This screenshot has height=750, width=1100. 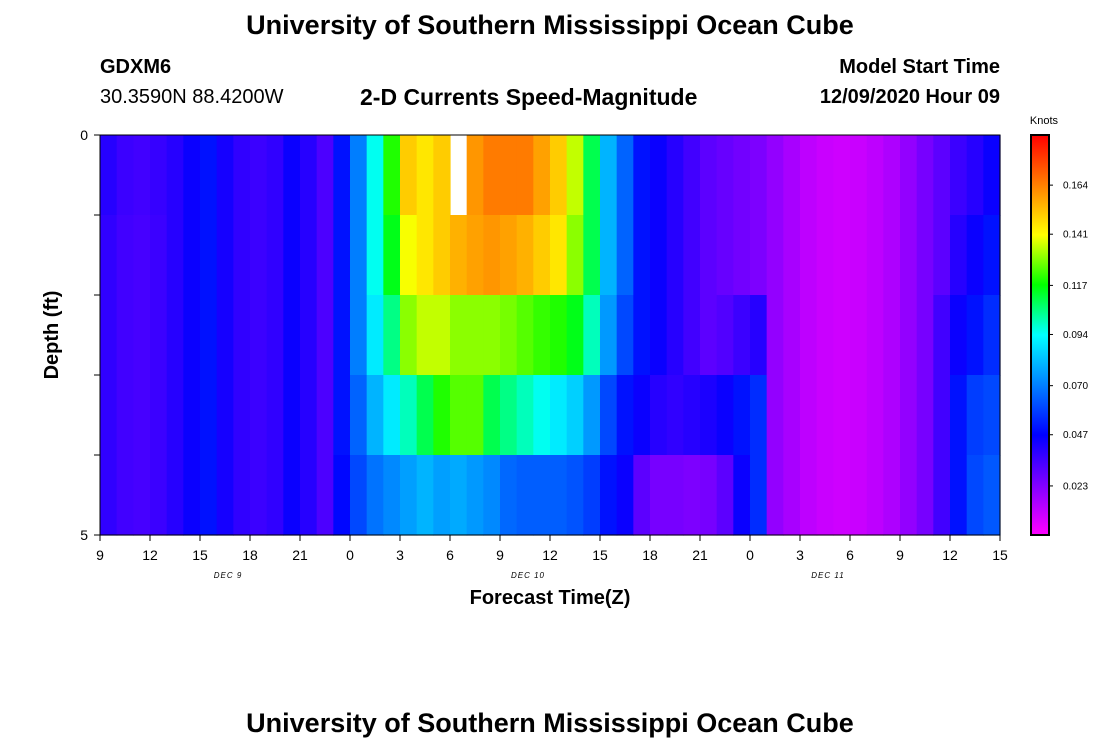 What do you see at coordinates (1075, 186) in the screenshot?
I see `colorbar-tick-label: 0.164` at bounding box center [1075, 186].